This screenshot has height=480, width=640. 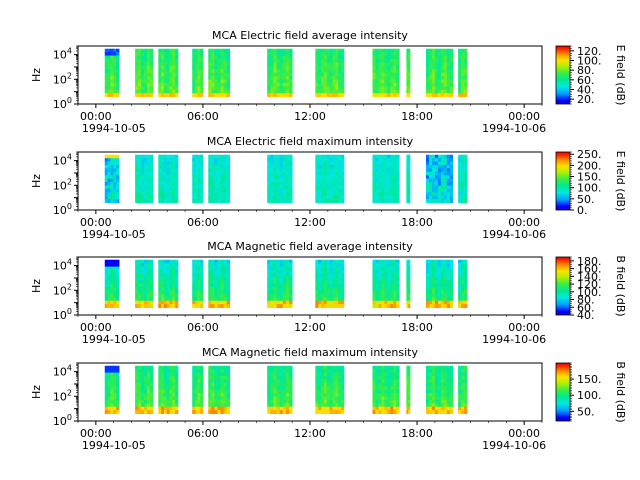 I want to click on x-tick-label: 12:00, so click(x=310, y=327).